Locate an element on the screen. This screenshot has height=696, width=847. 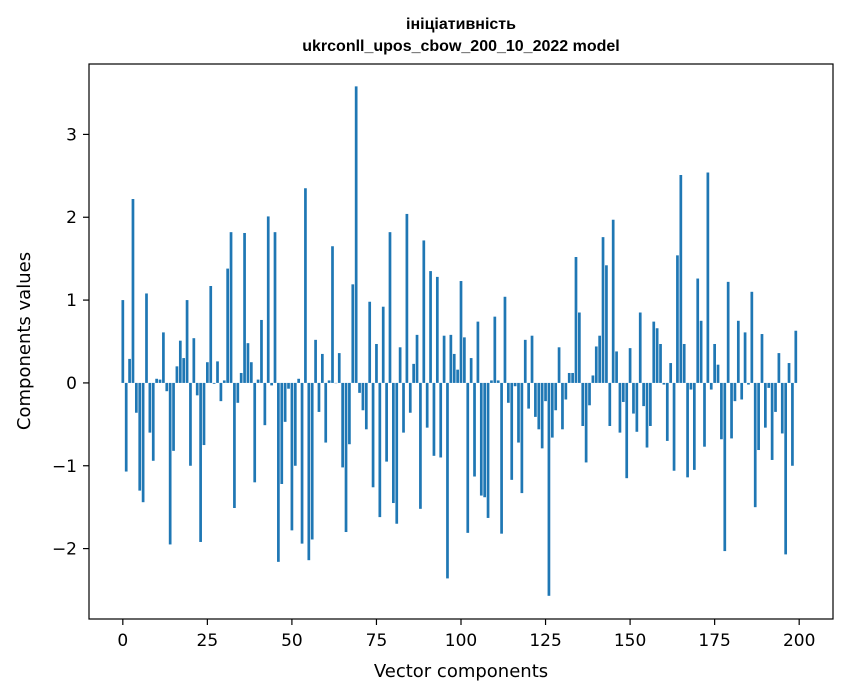
y-axis-ticks: −2 −1 0 1 2 3 is located at coordinates (70, 342).